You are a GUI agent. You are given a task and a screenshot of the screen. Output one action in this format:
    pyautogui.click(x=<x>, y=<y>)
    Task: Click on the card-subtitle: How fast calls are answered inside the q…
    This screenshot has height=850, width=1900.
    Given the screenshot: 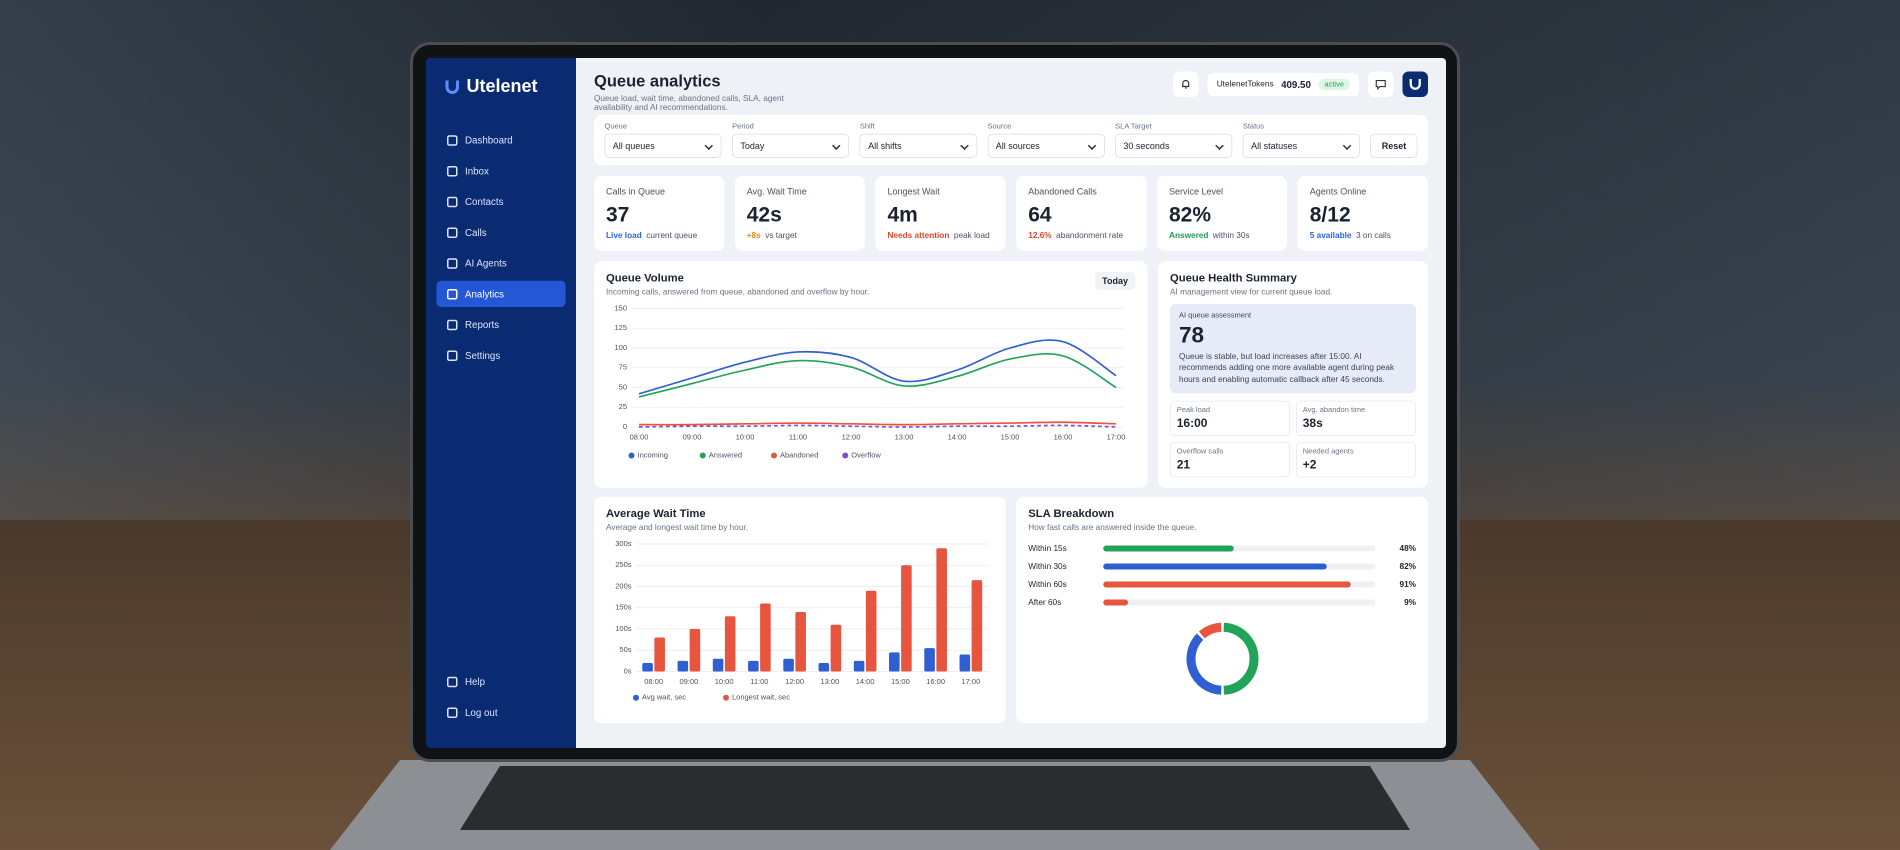 What is the action you would take?
    pyautogui.click(x=1112, y=527)
    